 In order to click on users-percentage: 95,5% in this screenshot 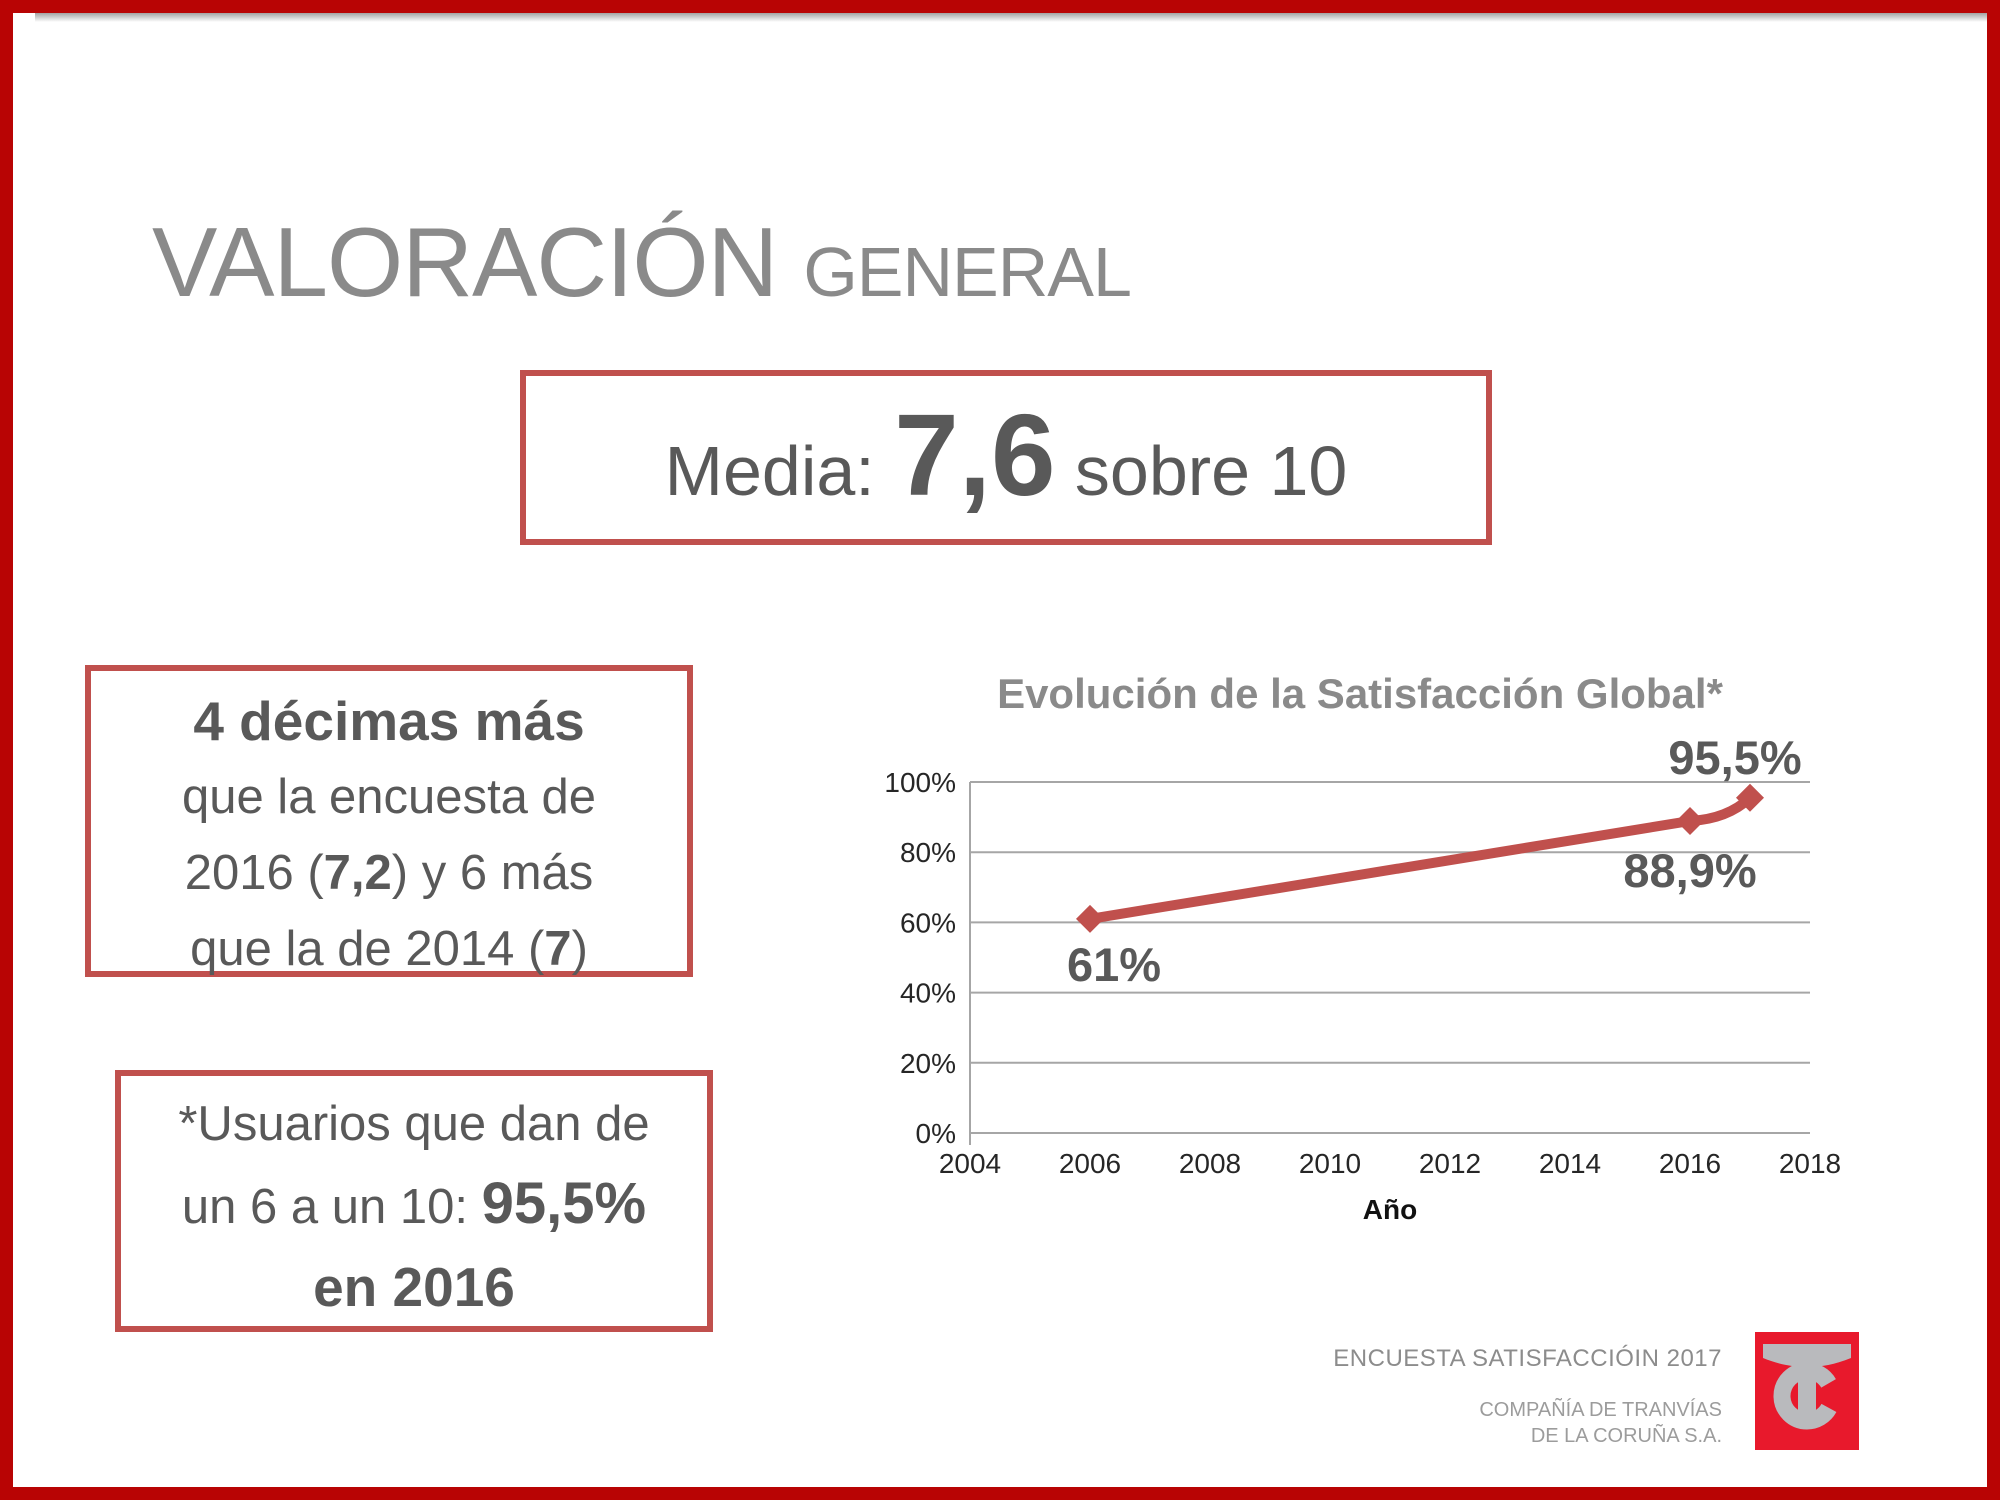, I will do `click(564, 1203)`.